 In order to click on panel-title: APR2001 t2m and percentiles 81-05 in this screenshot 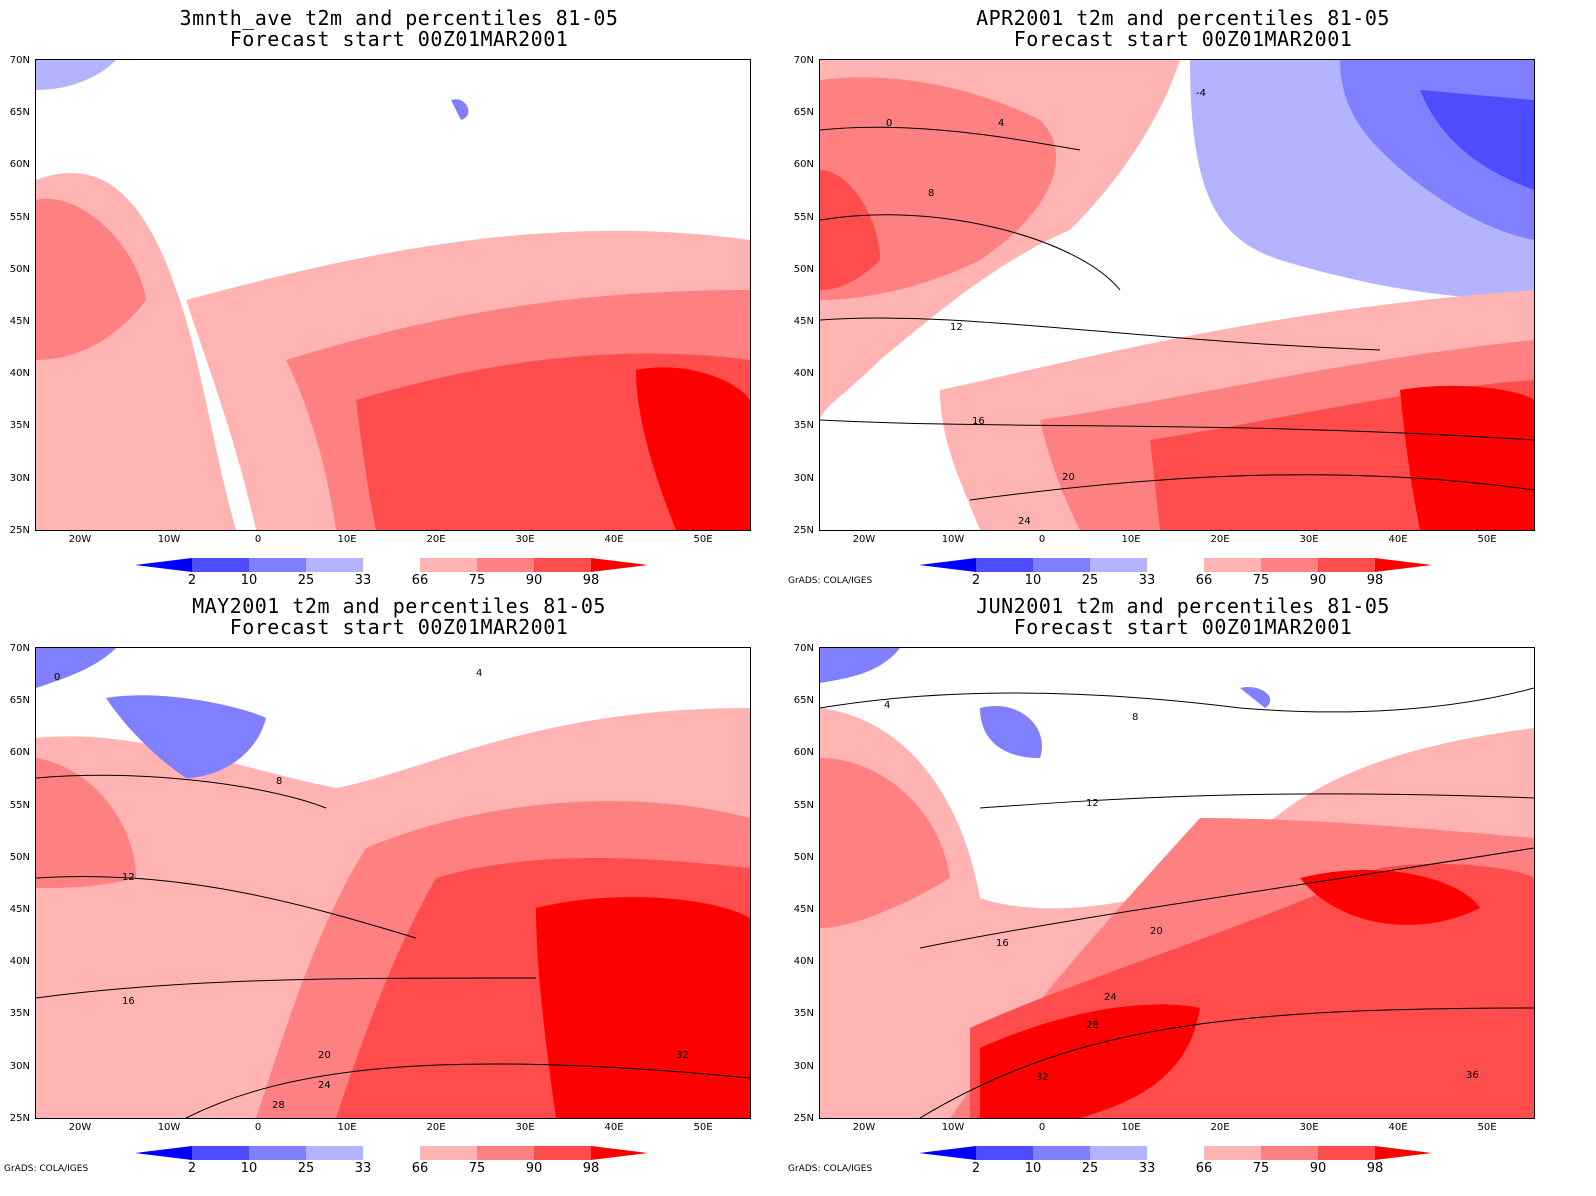, I will do `click(1183, 18)`.